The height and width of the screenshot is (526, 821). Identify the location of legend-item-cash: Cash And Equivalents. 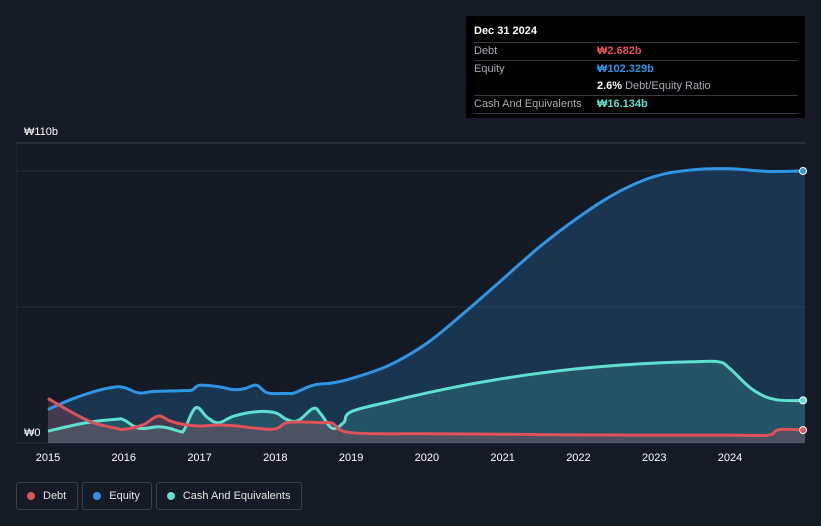
(229, 496).